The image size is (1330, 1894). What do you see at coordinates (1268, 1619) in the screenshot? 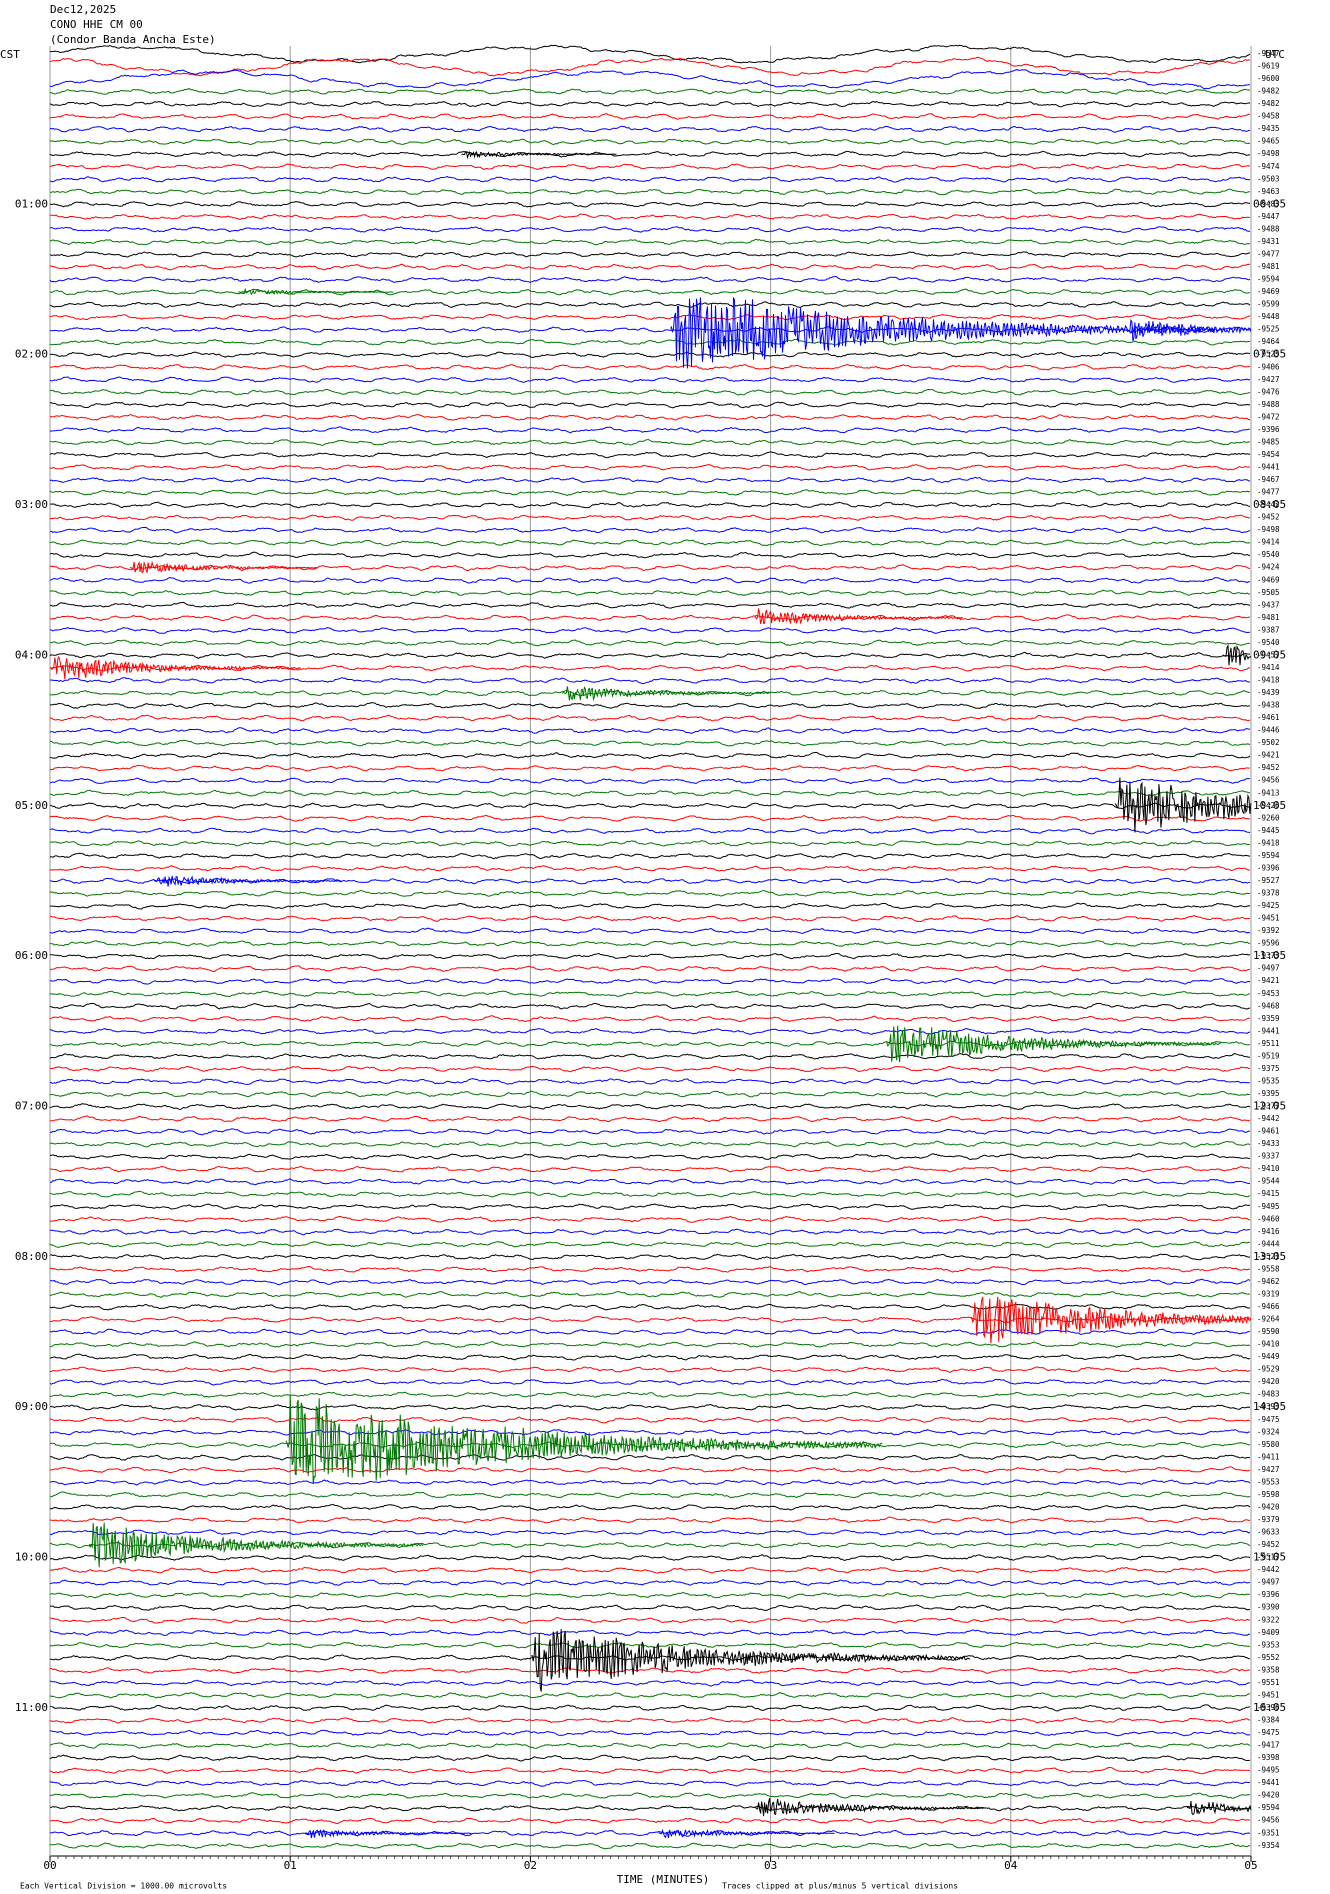
I see `line-value: -9322` at bounding box center [1268, 1619].